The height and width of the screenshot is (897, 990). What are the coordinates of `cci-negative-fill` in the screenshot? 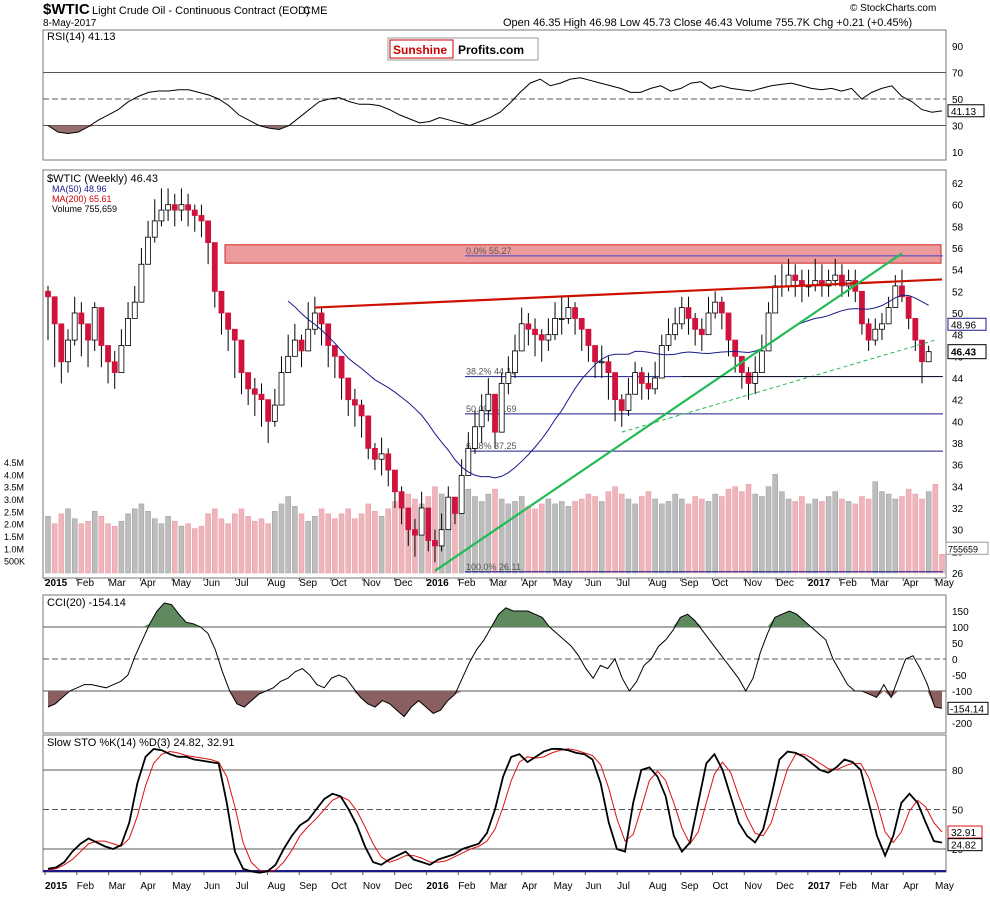 It's located at (495, 704).